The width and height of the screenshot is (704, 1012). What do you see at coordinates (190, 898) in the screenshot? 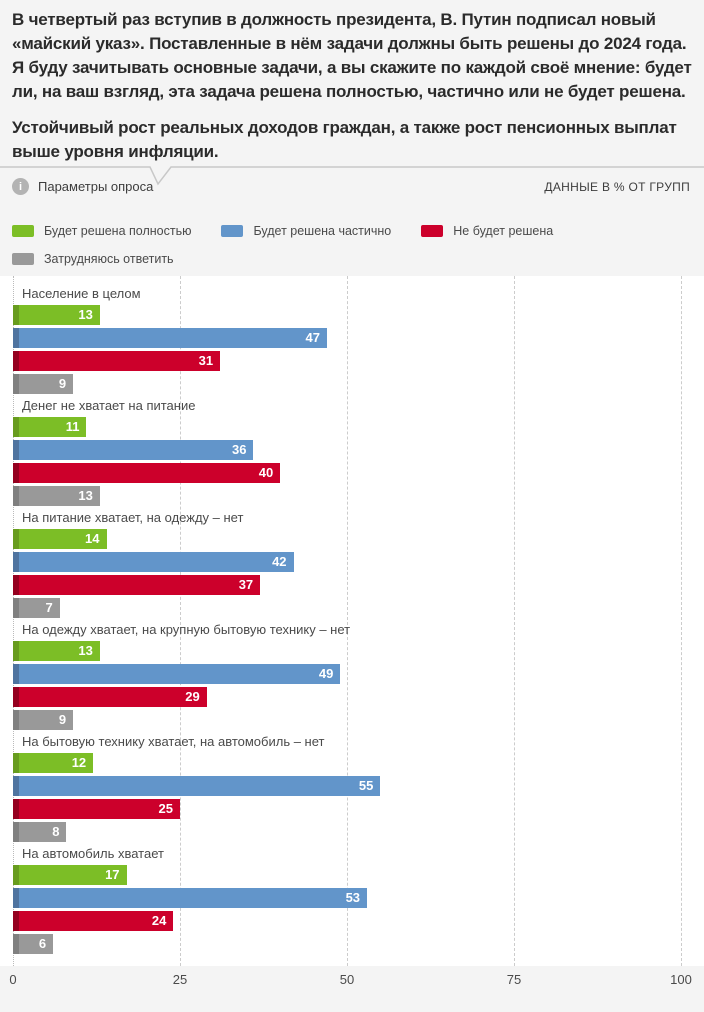
I see `bar: 53` at bounding box center [190, 898].